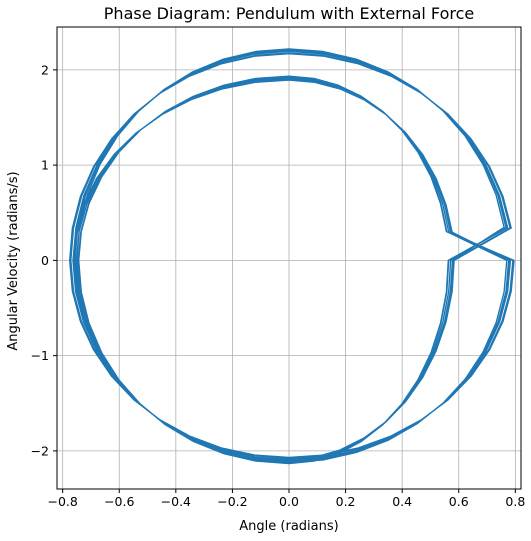 The height and width of the screenshot is (541, 531). I want to click on x-tick-label: 0.0, so click(289, 501).